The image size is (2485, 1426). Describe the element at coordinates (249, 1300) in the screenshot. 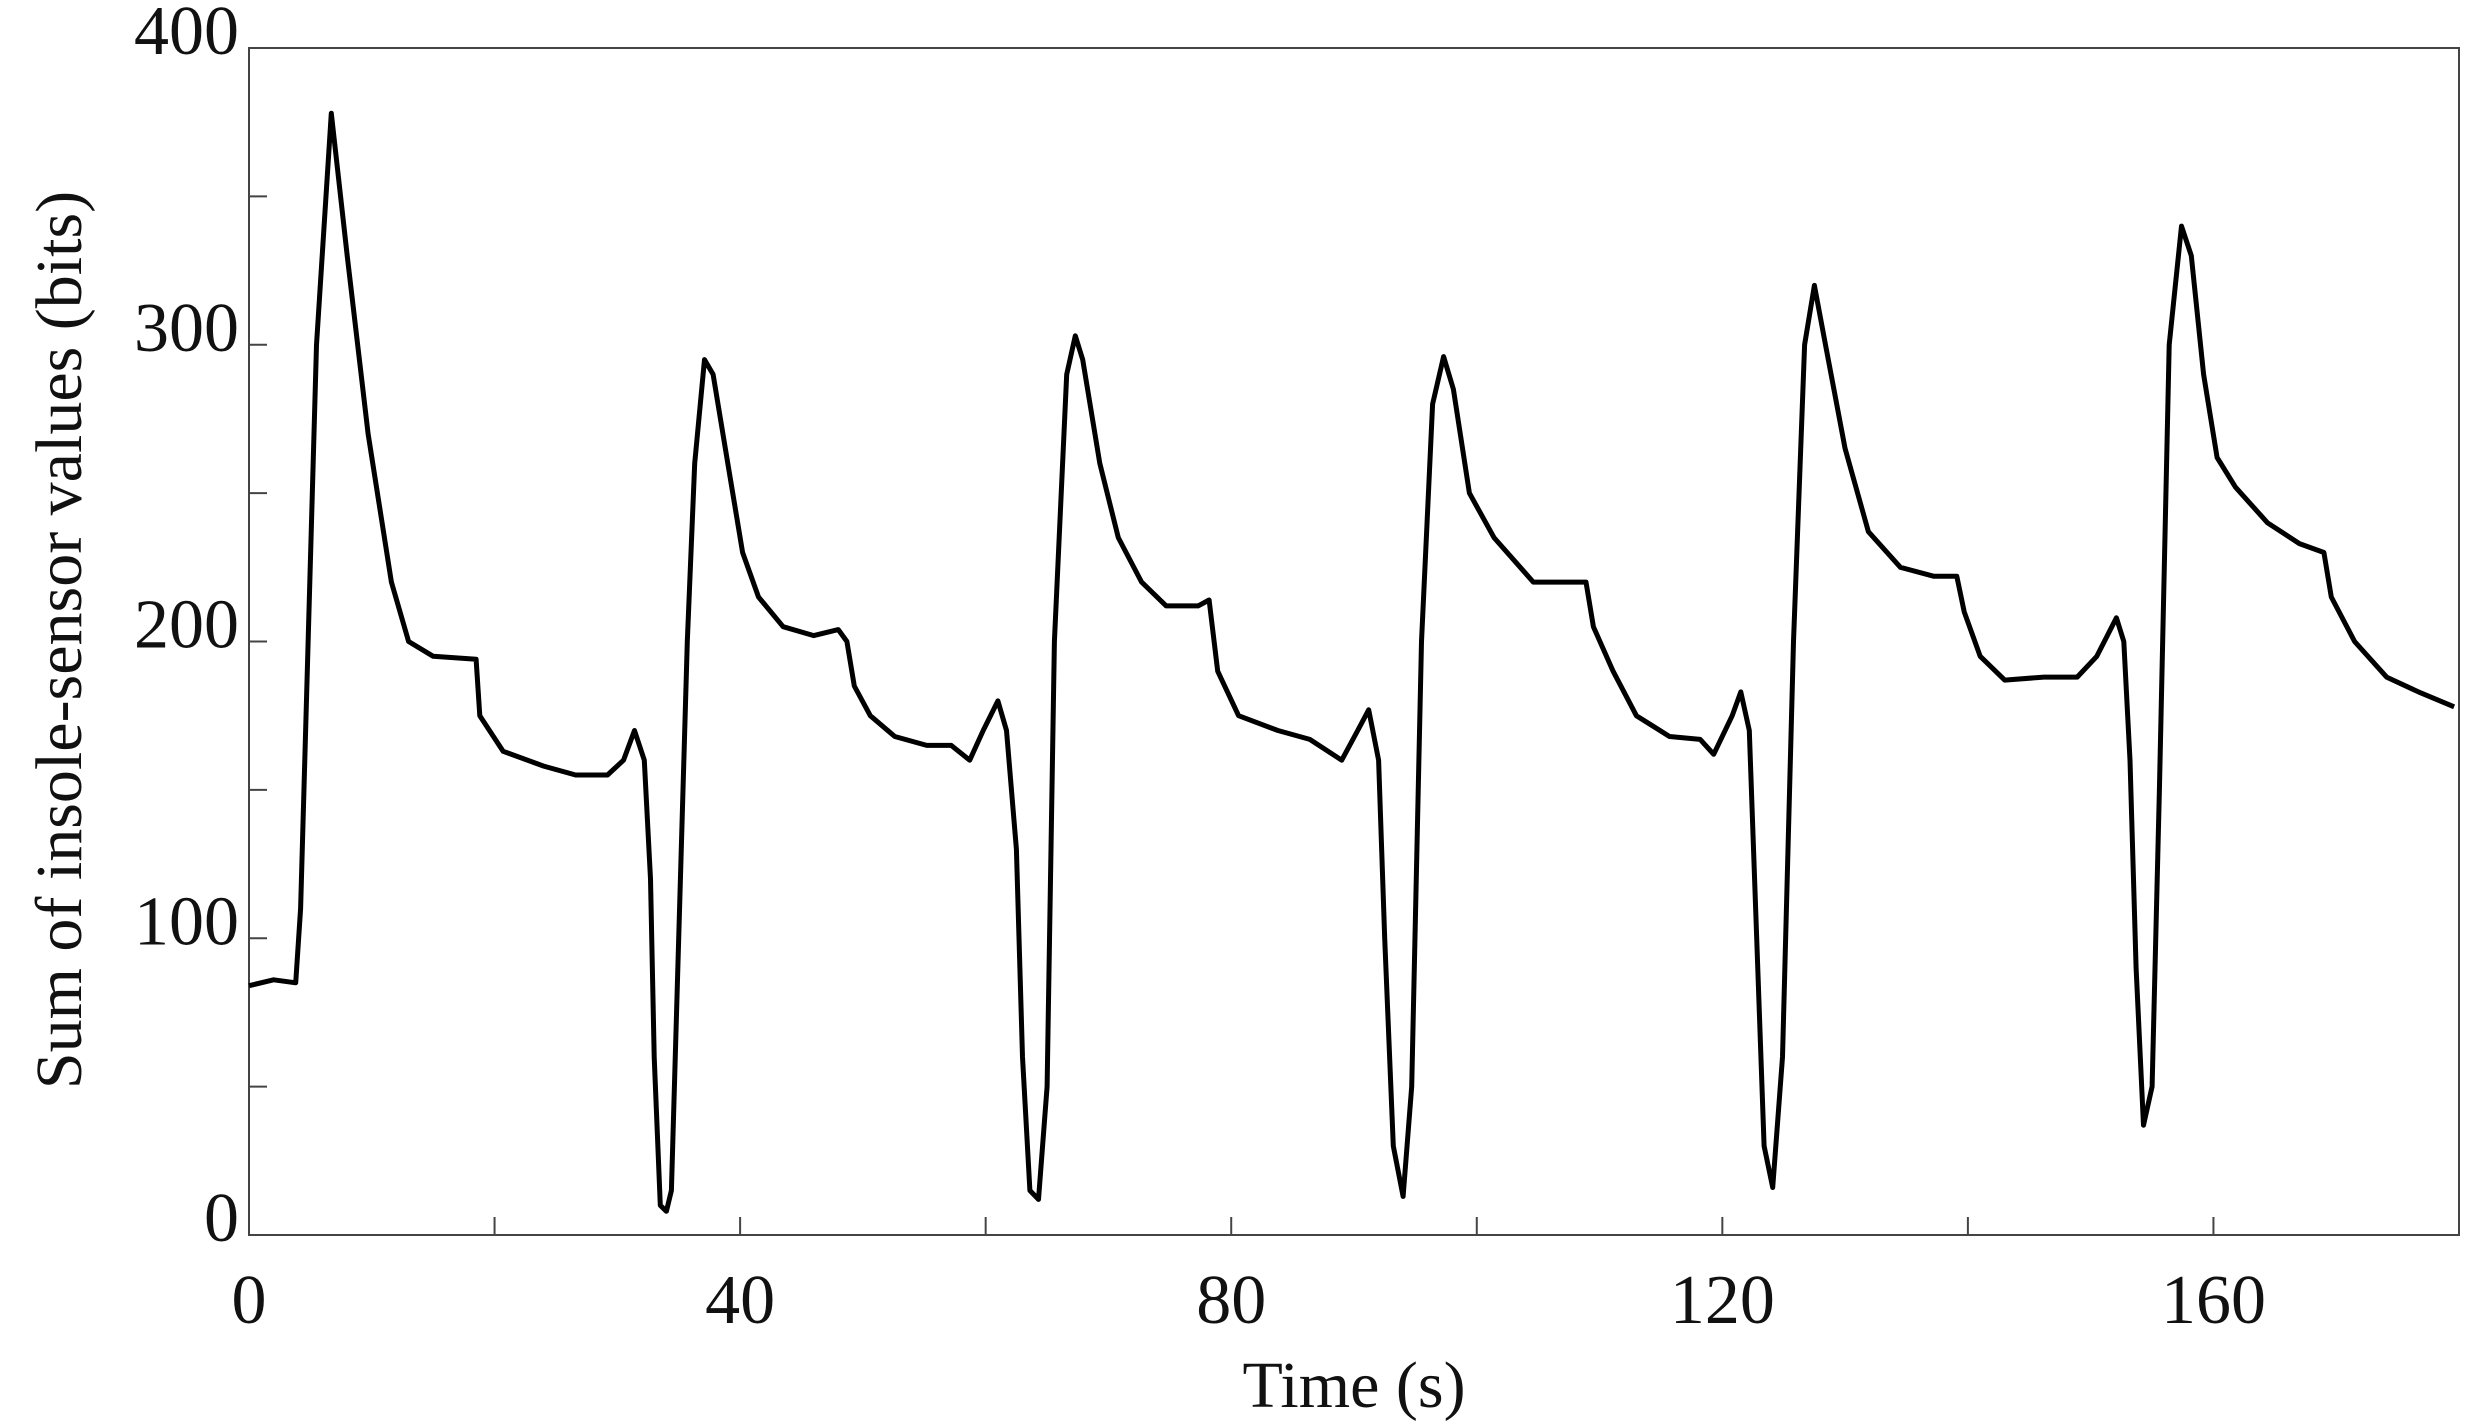

I see `x-tick-label: 0` at that location.